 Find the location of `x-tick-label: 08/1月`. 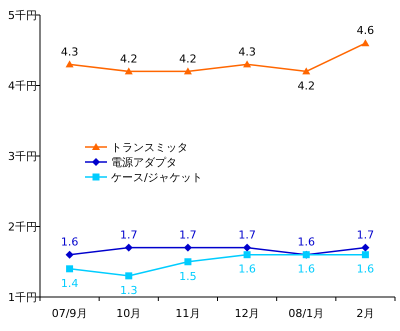

x-tick-label: 08/1月 is located at coordinates (306, 313).